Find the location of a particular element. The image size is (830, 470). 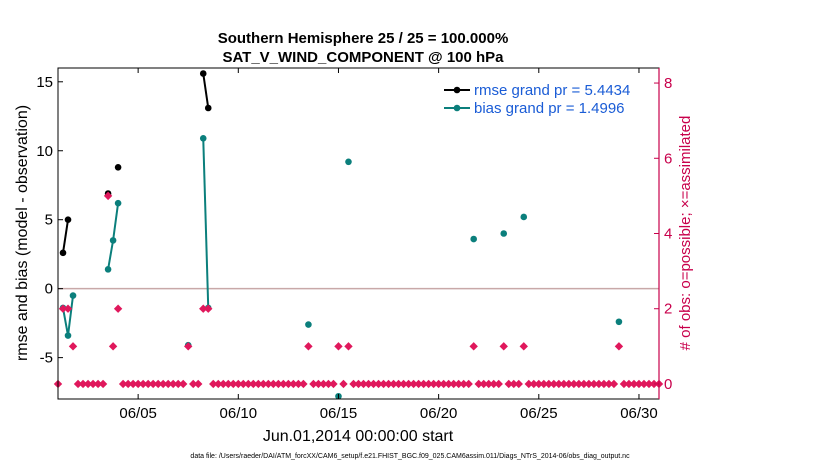

chart-subtitle: SAT_V_WIND_COMPONENT @ 100 hPa is located at coordinates (363, 57).